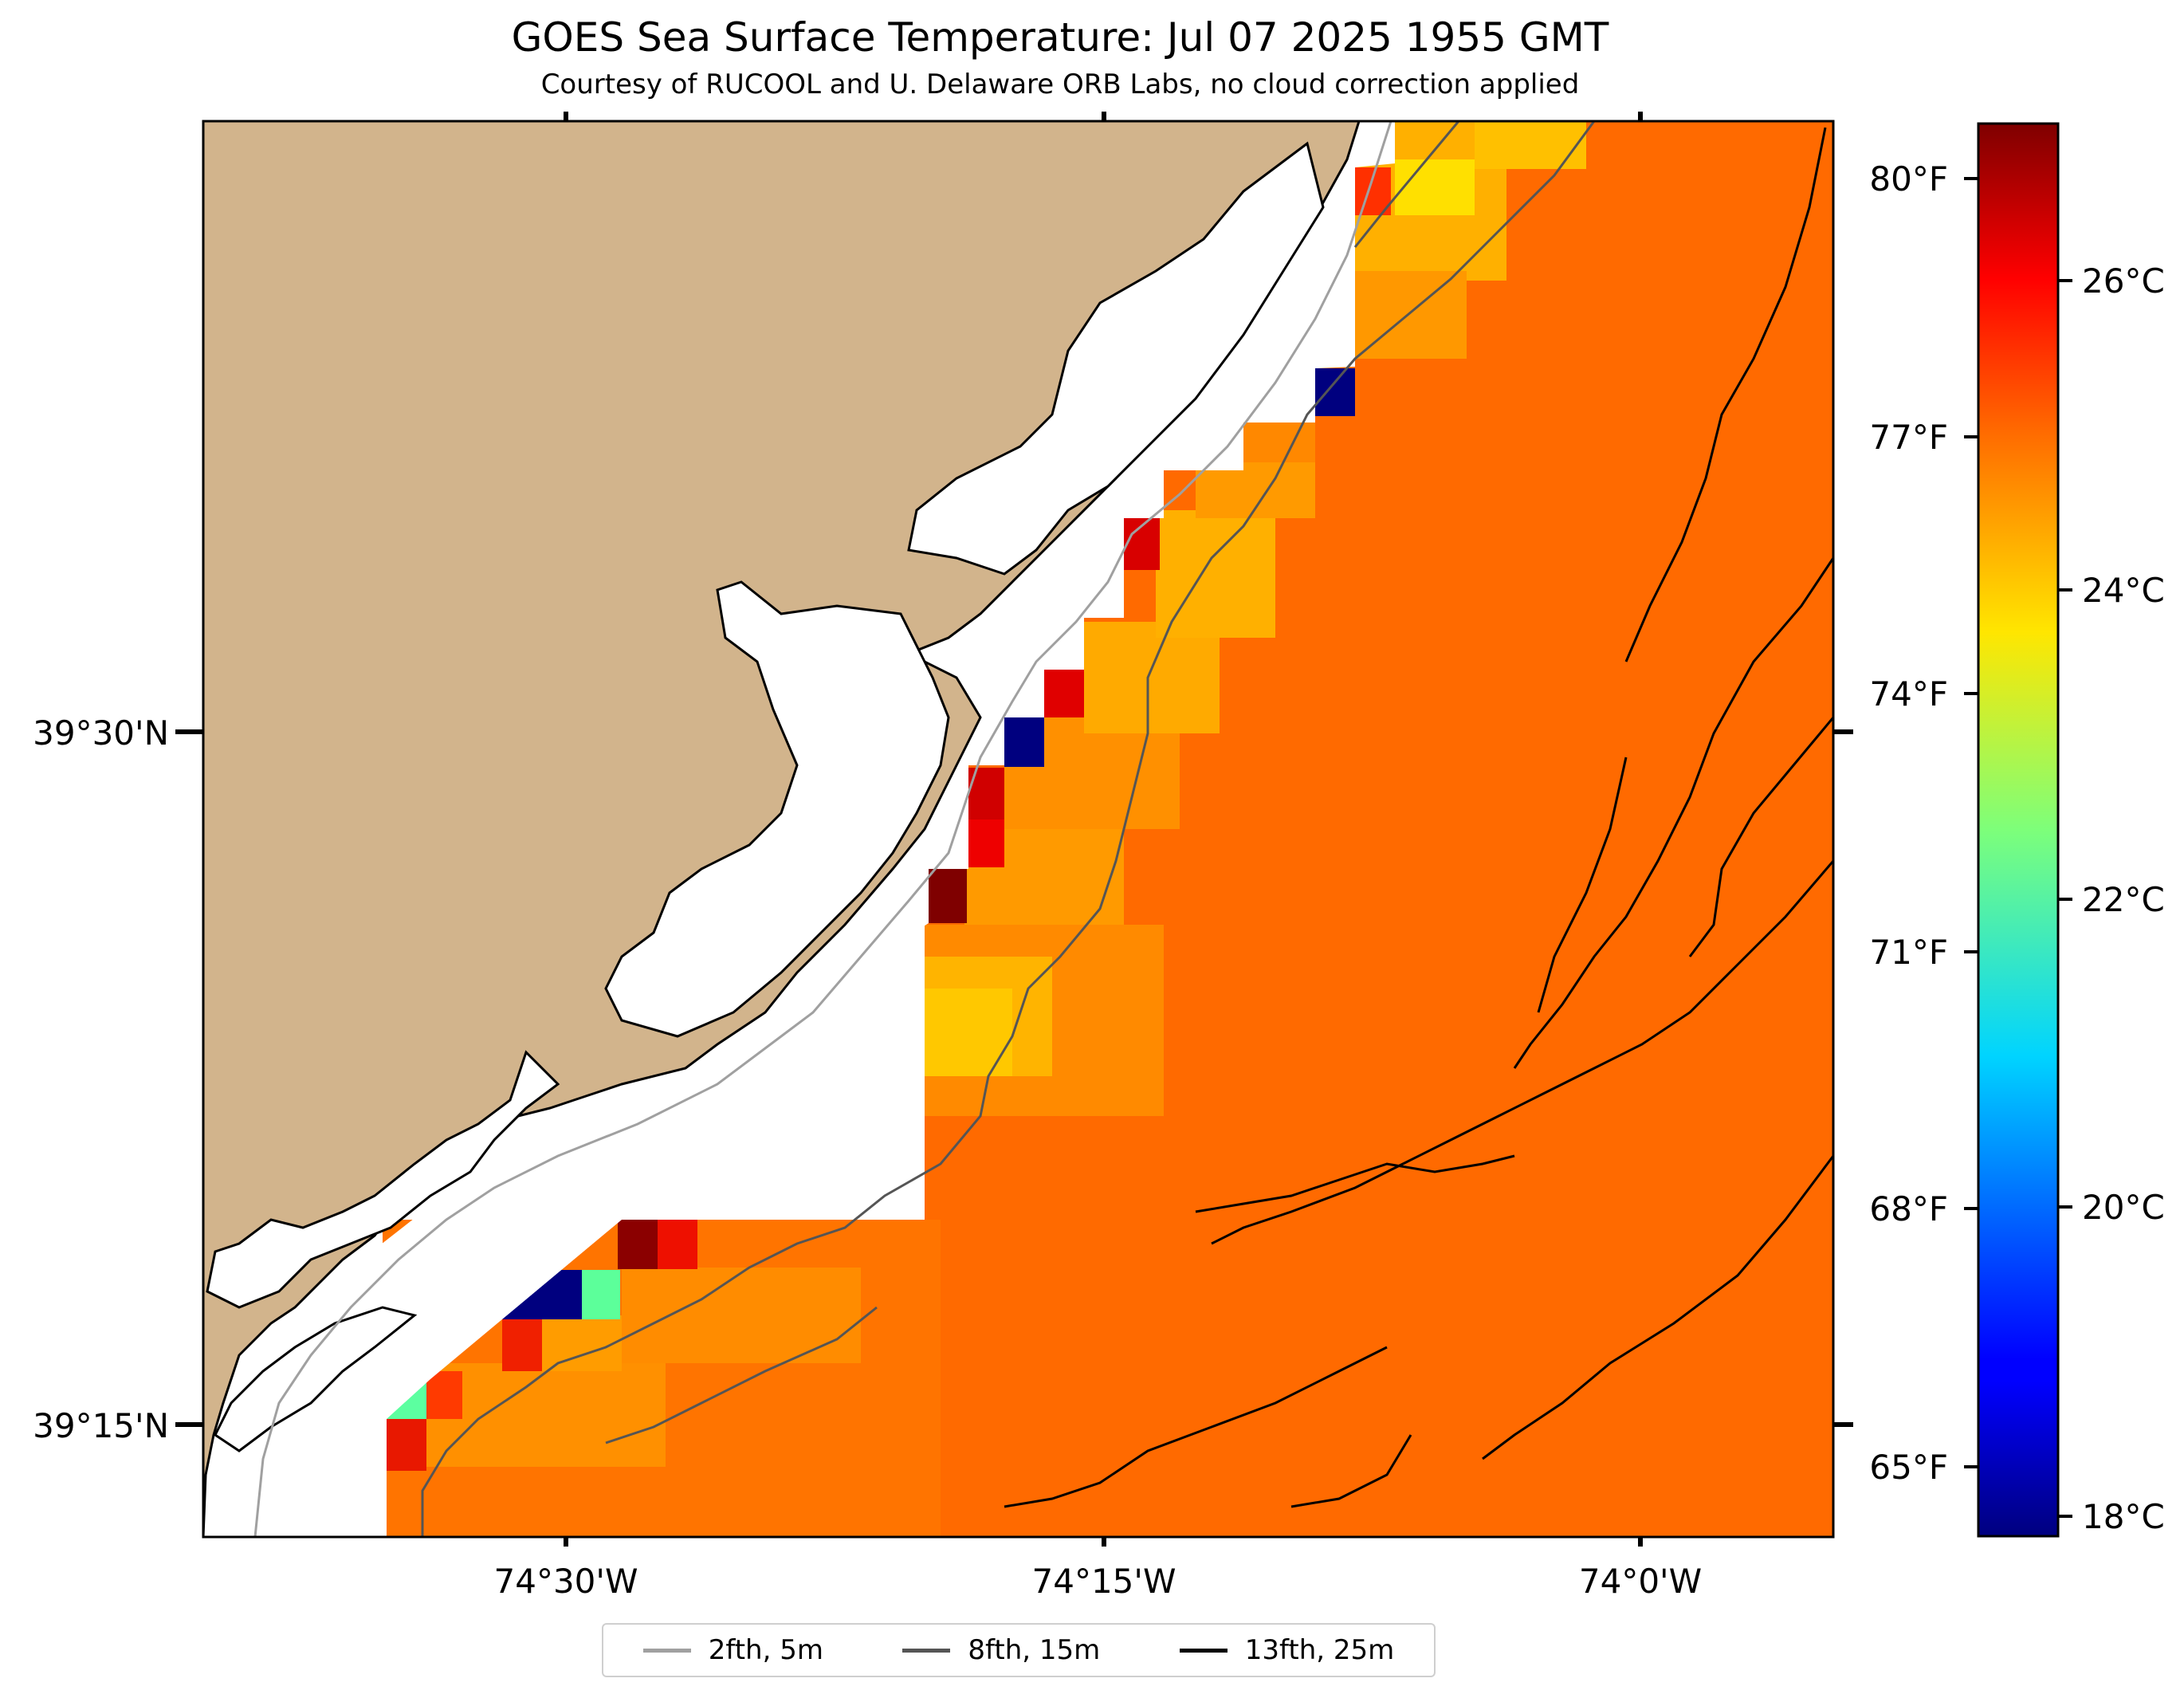 Image resolution: width=2184 pixels, height=1698 pixels. I want to click on x-tick-label: 74°15'W, so click(1104, 1582).